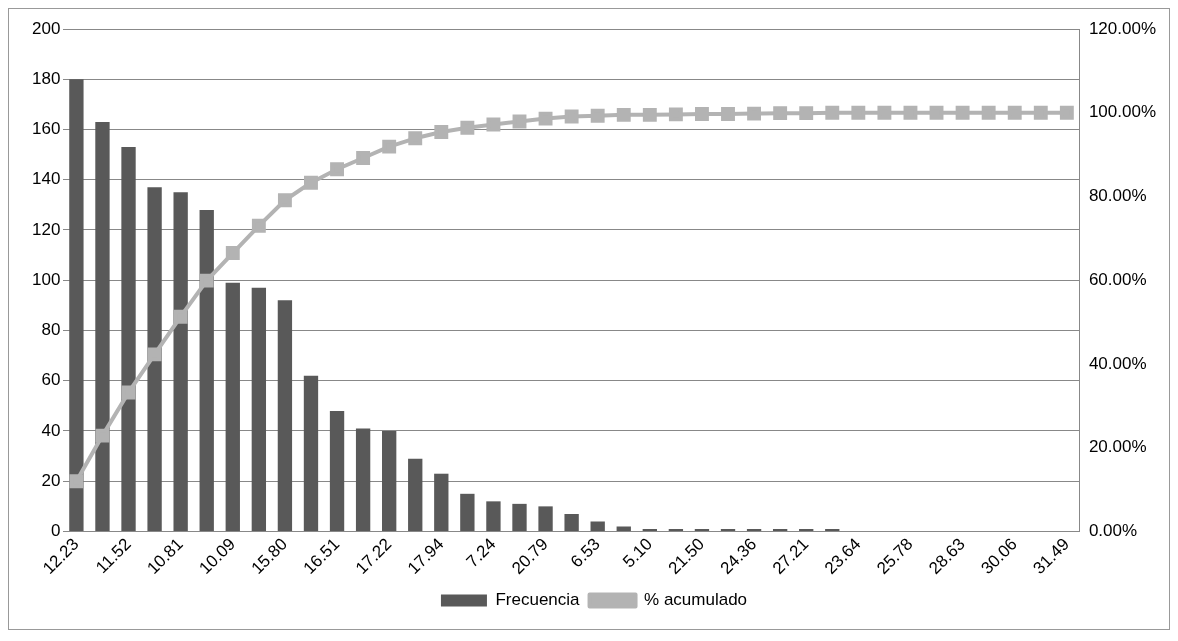 This screenshot has width=1178, height=641. Describe the element at coordinates (481, 553) in the screenshot. I see `x-tick-label: 7.24` at that location.